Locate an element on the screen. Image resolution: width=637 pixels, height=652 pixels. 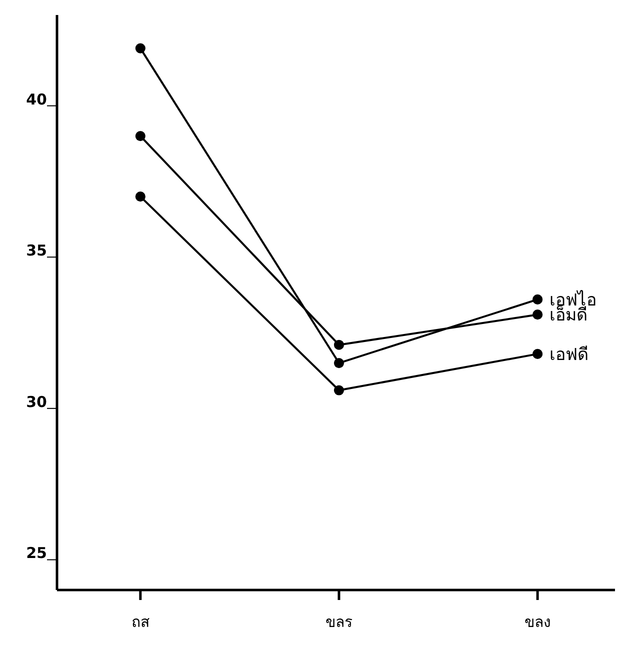
y-tick-label: 40 is located at coordinates (36, 99).